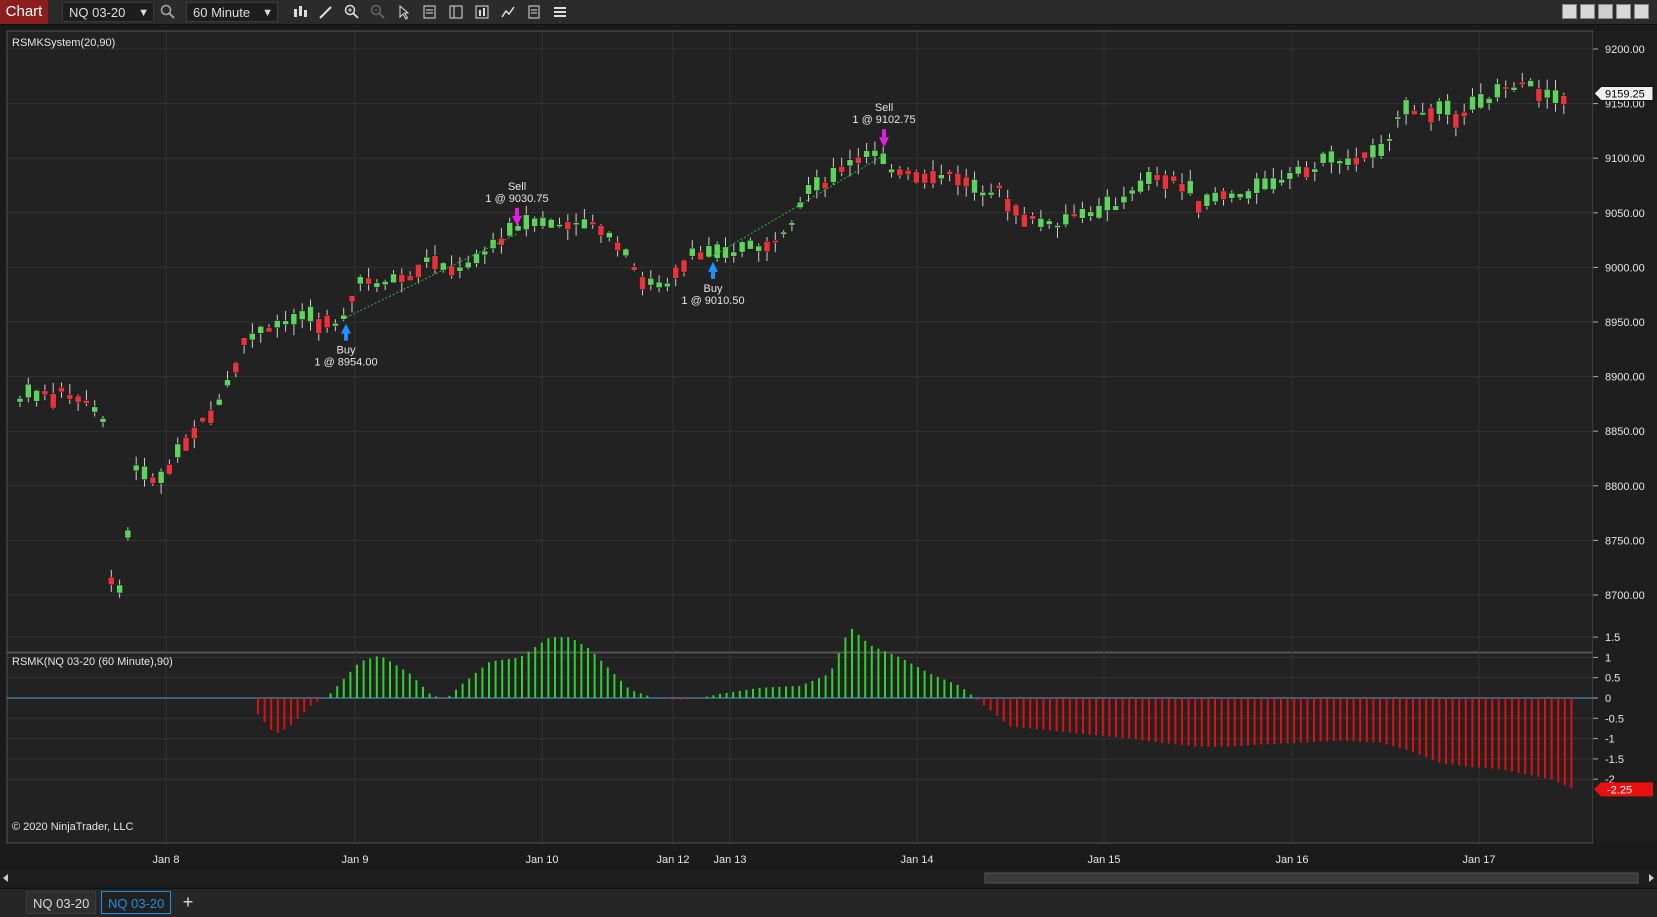 The height and width of the screenshot is (917, 1657). I want to click on data-box-icon, so click(430, 12).